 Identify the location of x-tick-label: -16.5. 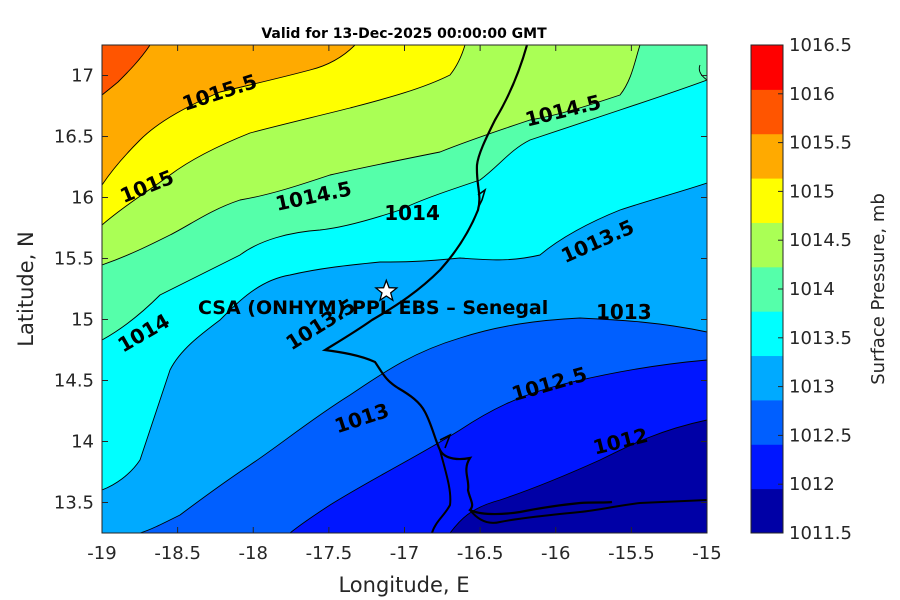
(480, 553).